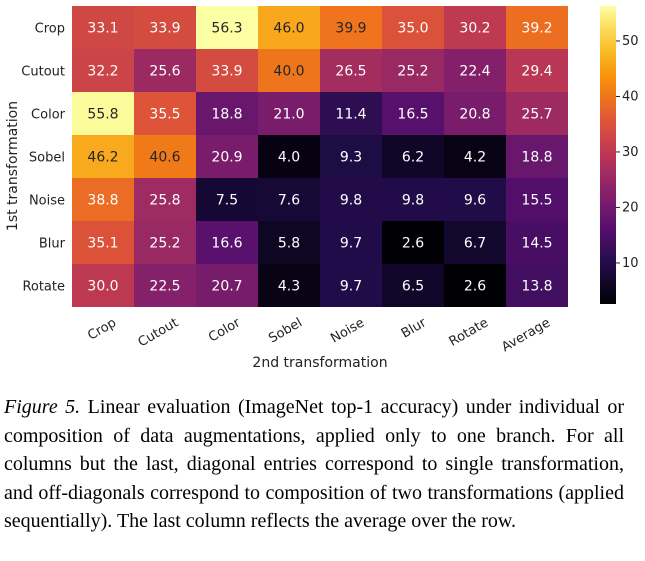 The width and height of the screenshot is (645, 561). Describe the element at coordinates (475, 242) in the screenshot. I see `cell-blur-rotate` at that location.